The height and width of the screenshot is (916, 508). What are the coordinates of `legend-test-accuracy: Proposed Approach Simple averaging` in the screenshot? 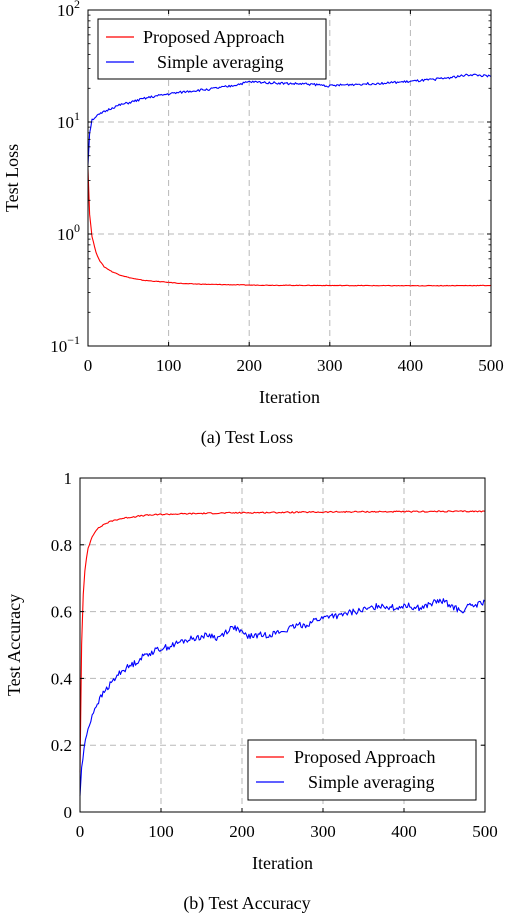 It's located at (362, 770).